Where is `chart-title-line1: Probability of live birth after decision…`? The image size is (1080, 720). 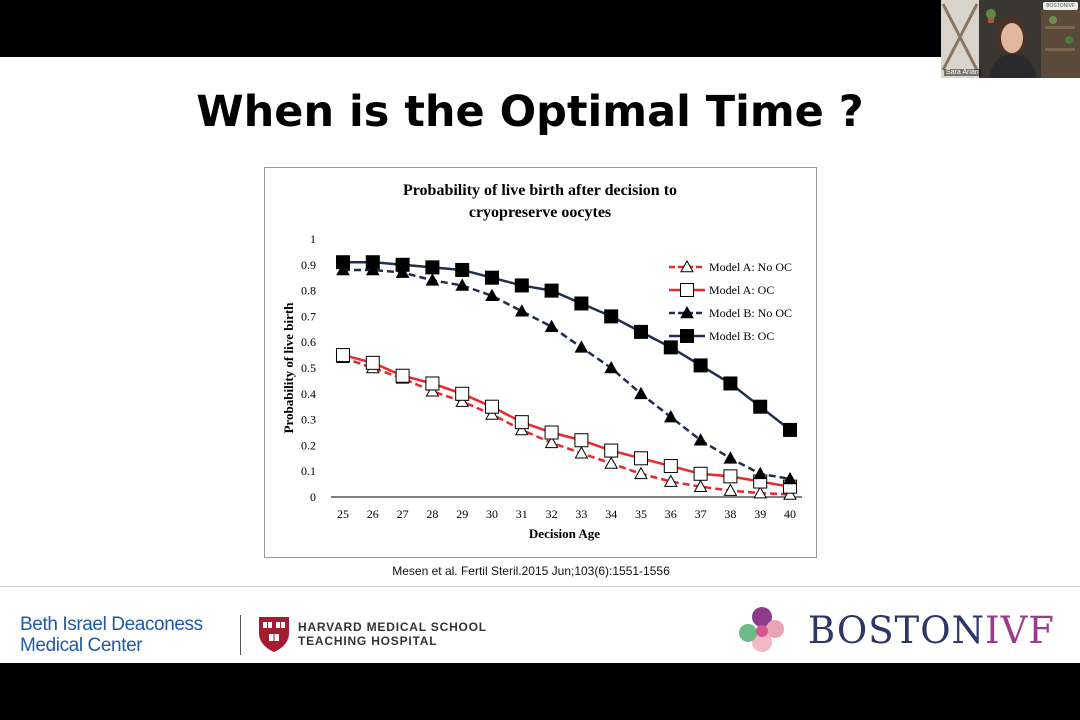
chart-title-line1: Probability of live birth after decision… is located at coordinates (540, 190).